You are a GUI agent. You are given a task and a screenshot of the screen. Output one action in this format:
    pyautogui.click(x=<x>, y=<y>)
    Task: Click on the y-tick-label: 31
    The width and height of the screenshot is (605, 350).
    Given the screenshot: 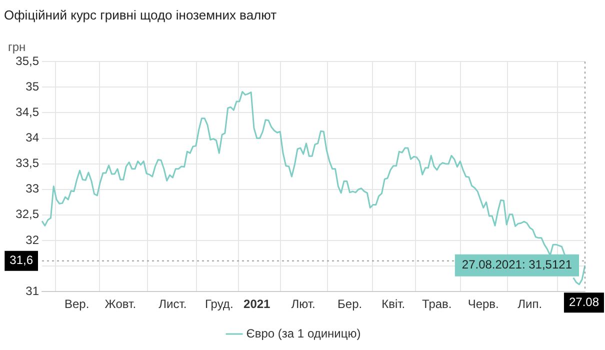 What is the action you would take?
    pyautogui.click(x=33, y=291)
    